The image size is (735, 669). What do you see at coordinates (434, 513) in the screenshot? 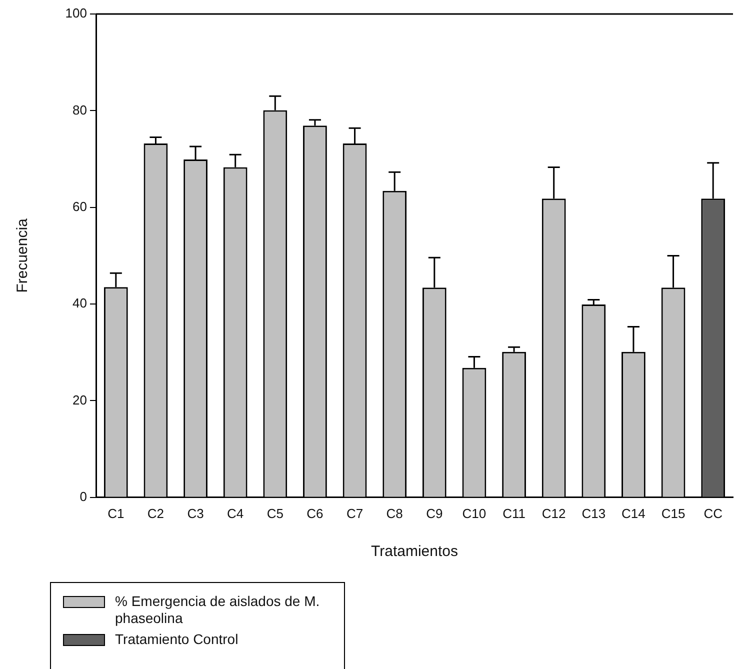
I see `x-tick-label: C9` at bounding box center [434, 513].